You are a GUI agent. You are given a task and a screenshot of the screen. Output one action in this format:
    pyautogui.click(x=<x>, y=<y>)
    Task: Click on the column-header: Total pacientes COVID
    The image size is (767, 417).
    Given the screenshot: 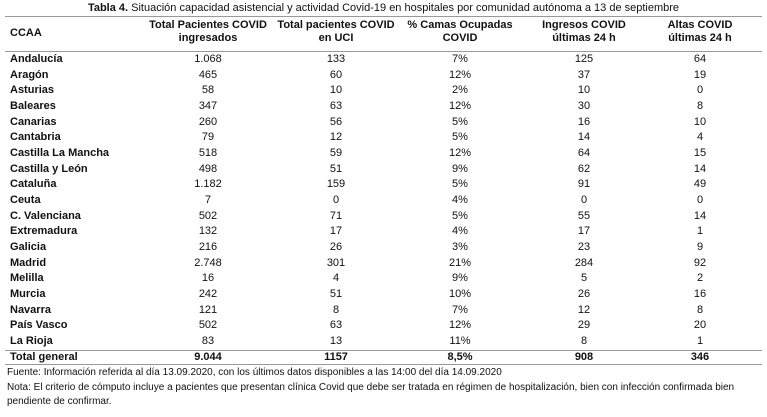 What is the action you would take?
    pyautogui.click(x=336, y=25)
    